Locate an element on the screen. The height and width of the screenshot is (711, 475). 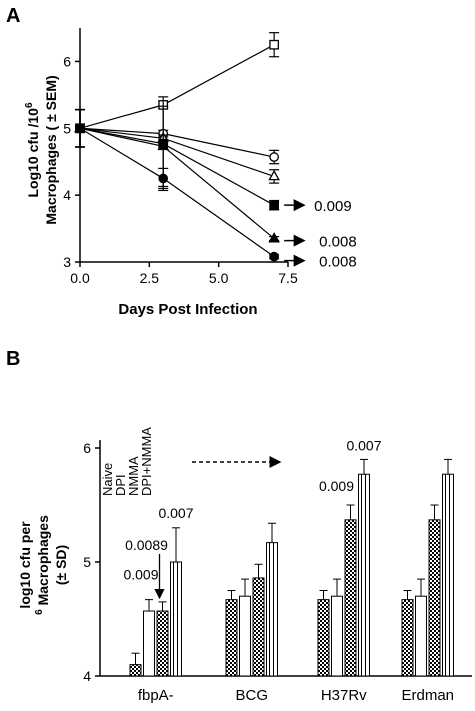
x-tick-label-a: 0.0 is located at coordinates (80, 278).